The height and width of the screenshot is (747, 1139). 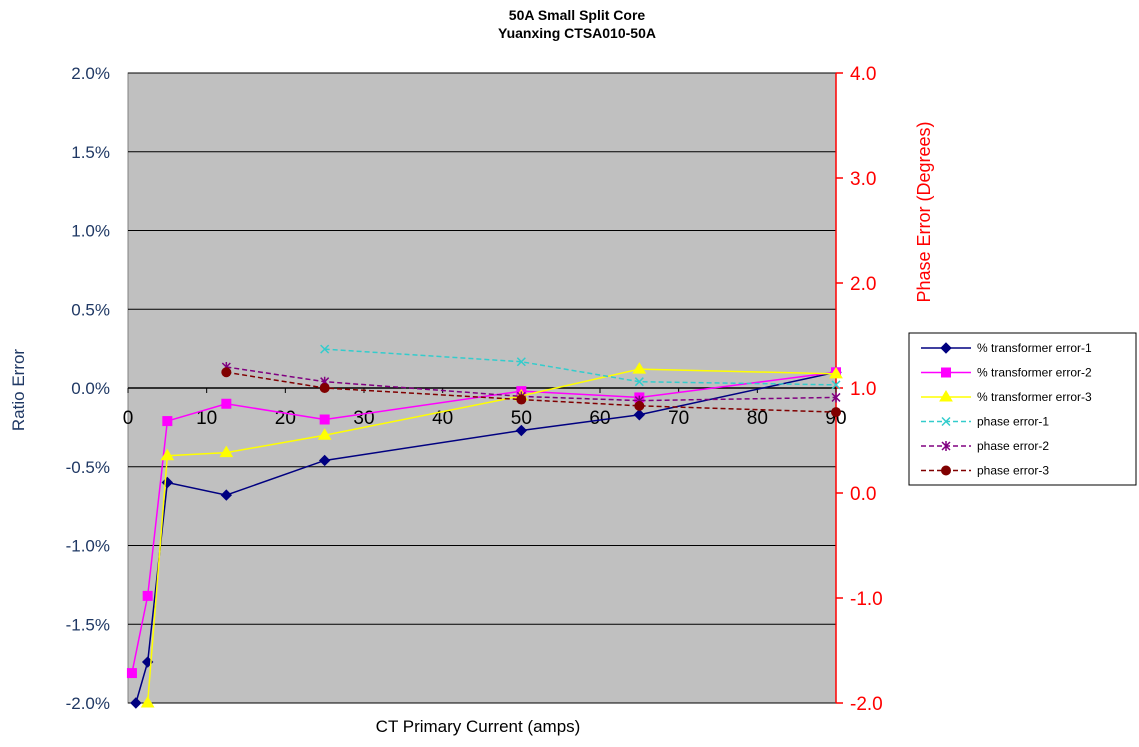 I want to click on y-tick-label: 1.0%, so click(x=90, y=231).